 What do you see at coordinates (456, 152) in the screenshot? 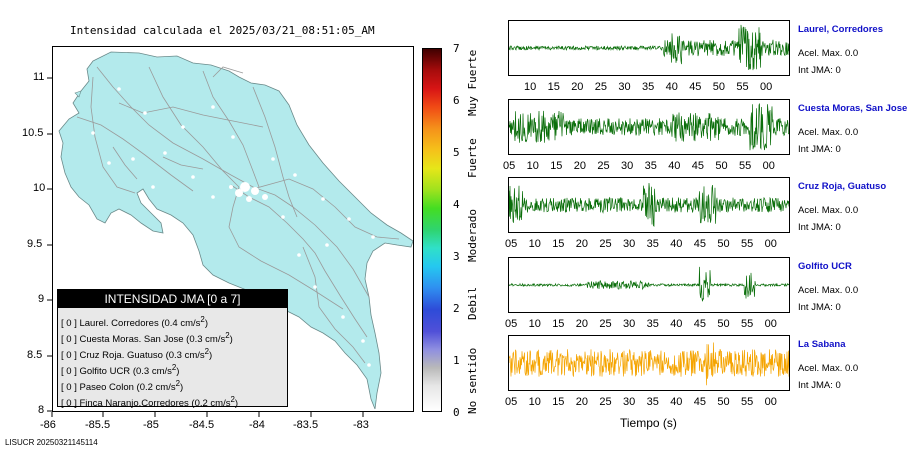
I see `colorbar-tick: 5` at bounding box center [456, 152].